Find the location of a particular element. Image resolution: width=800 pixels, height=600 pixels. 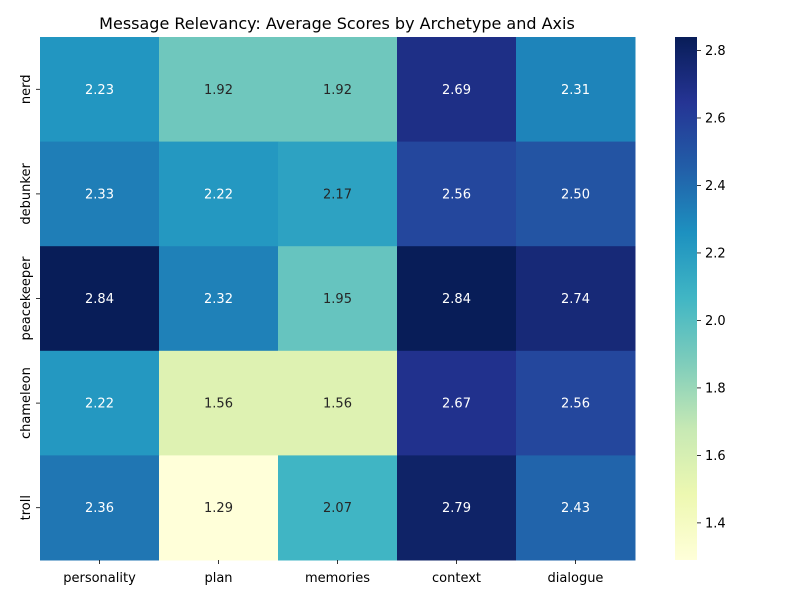

heatmap-cell-troll-personality is located at coordinates (100, 508).